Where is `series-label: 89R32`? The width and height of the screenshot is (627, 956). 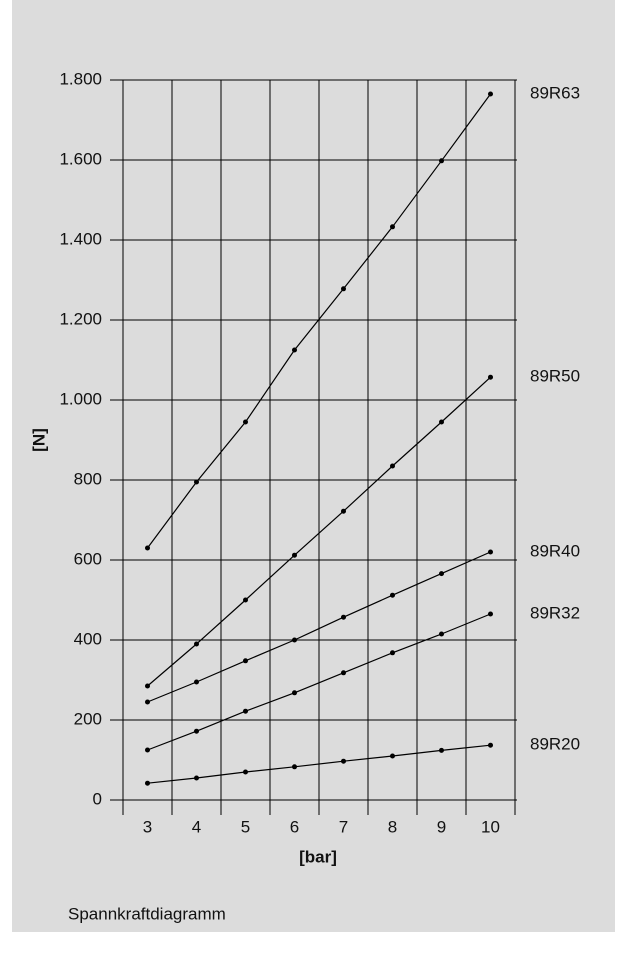
series-label: 89R32 is located at coordinates (555, 612).